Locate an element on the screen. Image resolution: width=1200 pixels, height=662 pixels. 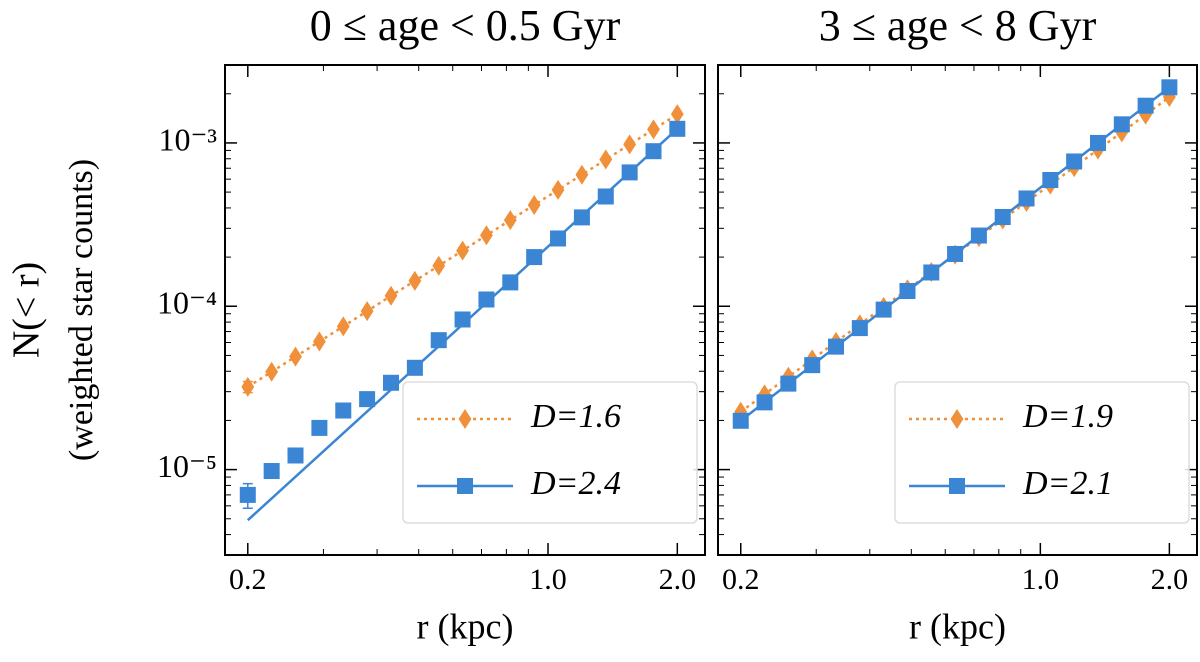
legend-label: D=2.4 is located at coordinates (575, 483).